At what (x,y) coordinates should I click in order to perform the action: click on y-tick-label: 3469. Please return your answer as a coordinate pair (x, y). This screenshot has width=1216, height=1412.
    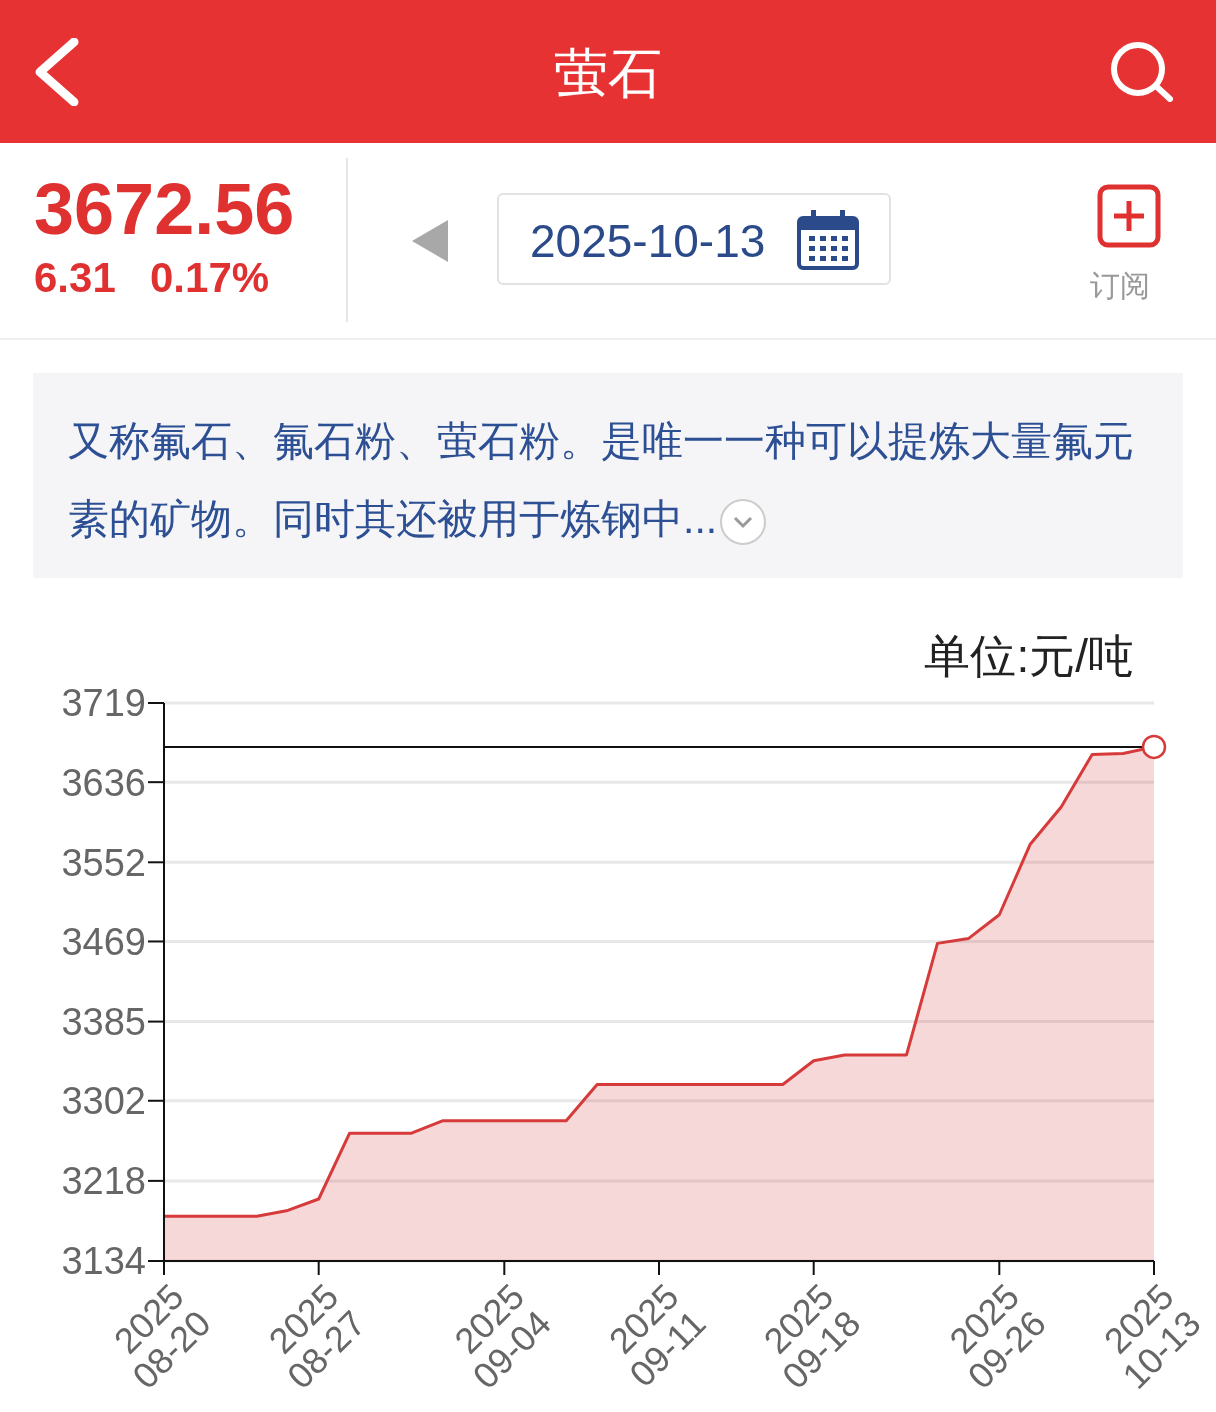
    Looking at the image, I should click on (103, 941).